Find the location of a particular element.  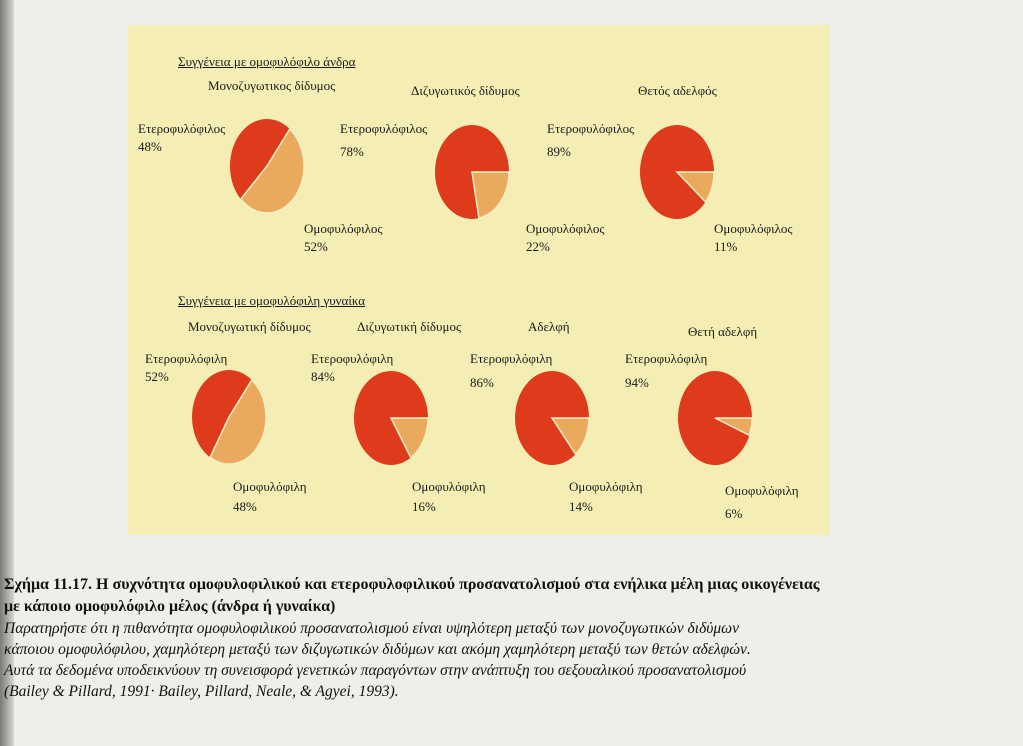

group-title: Συγγένεια με ομοφυλόφιλο άνδρα is located at coordinates (267, 61).